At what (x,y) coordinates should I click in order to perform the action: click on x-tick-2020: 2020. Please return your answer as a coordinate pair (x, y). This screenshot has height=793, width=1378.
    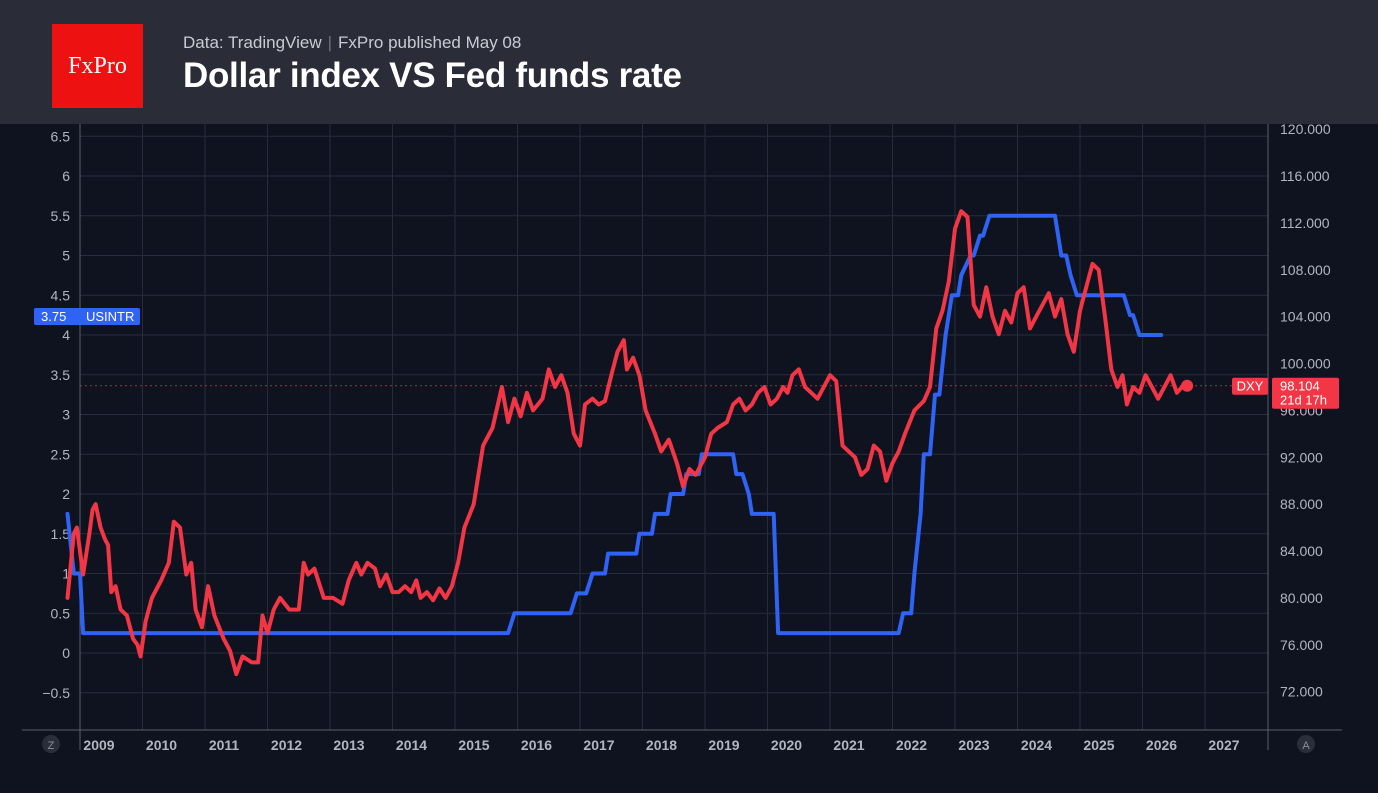
    Looking at the image, I should click on (786, 745).